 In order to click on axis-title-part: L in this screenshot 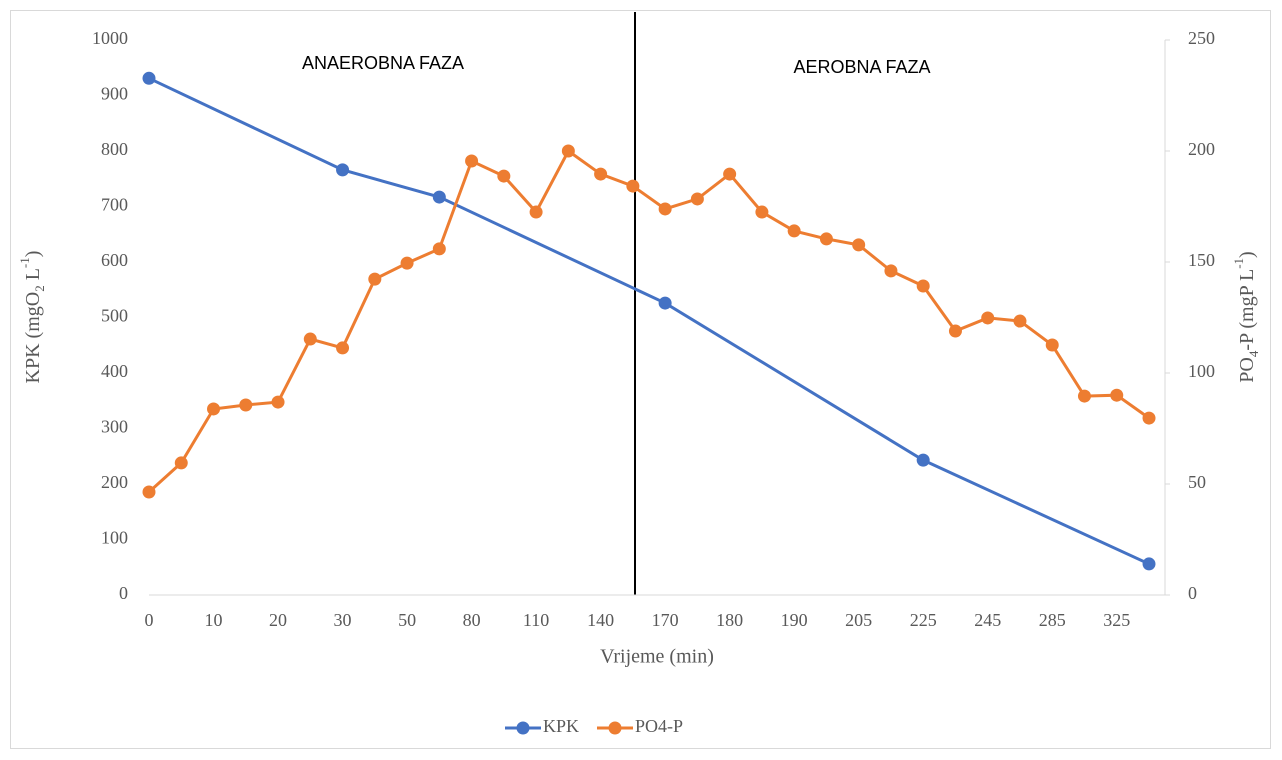, I will do `click(33, 276)`.